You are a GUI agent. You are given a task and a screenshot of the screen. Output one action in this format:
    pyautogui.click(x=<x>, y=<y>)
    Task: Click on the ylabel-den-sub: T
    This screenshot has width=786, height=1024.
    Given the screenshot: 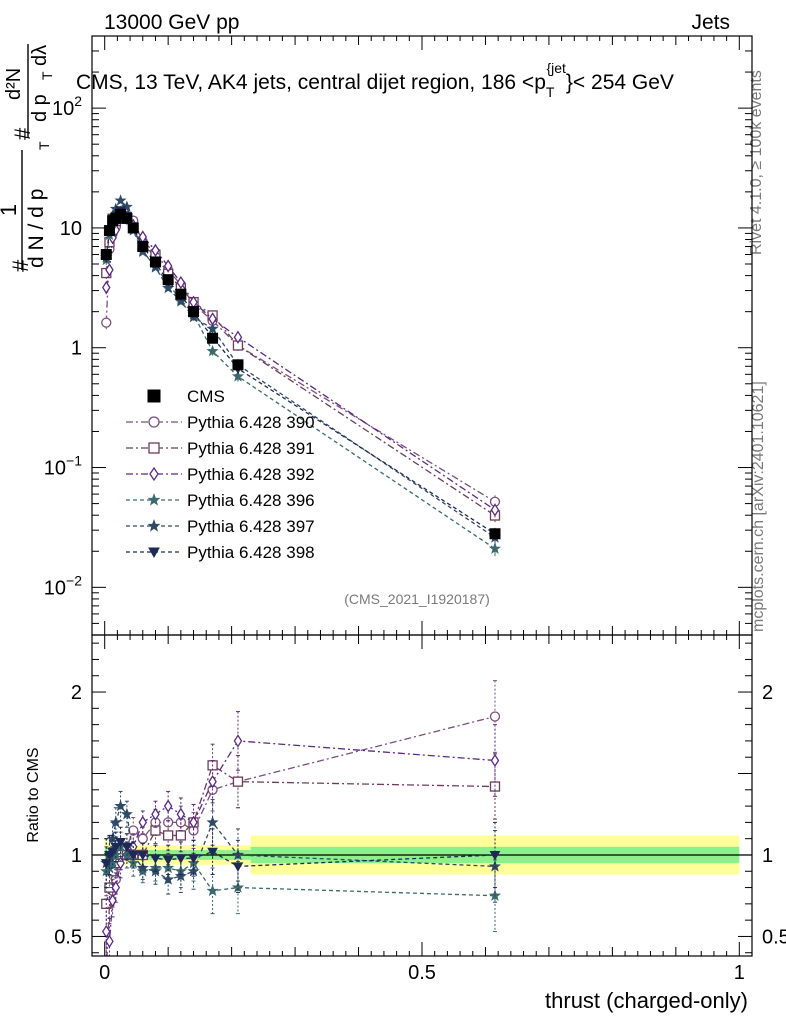 What is the action you would take?
    pyautogui.click(x=44, y=145)
    